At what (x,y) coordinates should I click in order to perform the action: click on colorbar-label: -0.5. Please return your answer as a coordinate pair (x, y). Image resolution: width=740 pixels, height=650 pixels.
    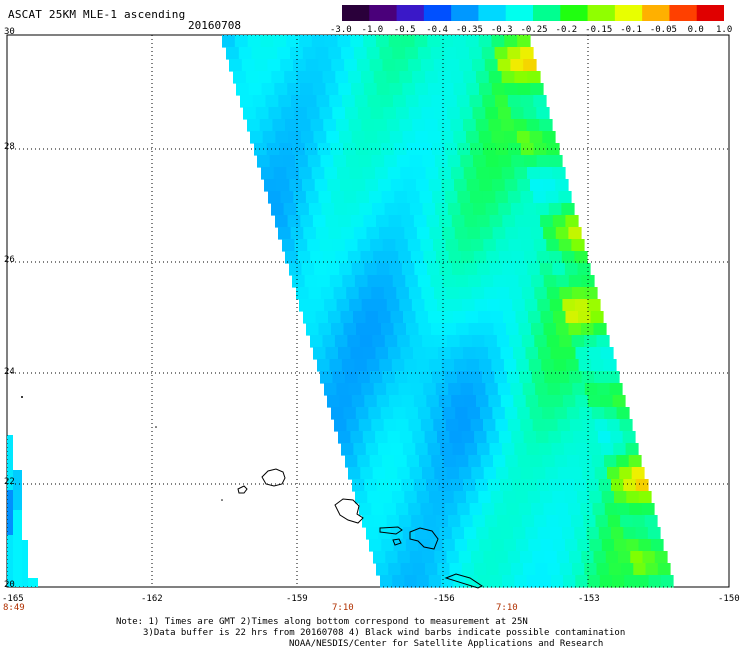
    Looking at the image, I should click on (404, 30).